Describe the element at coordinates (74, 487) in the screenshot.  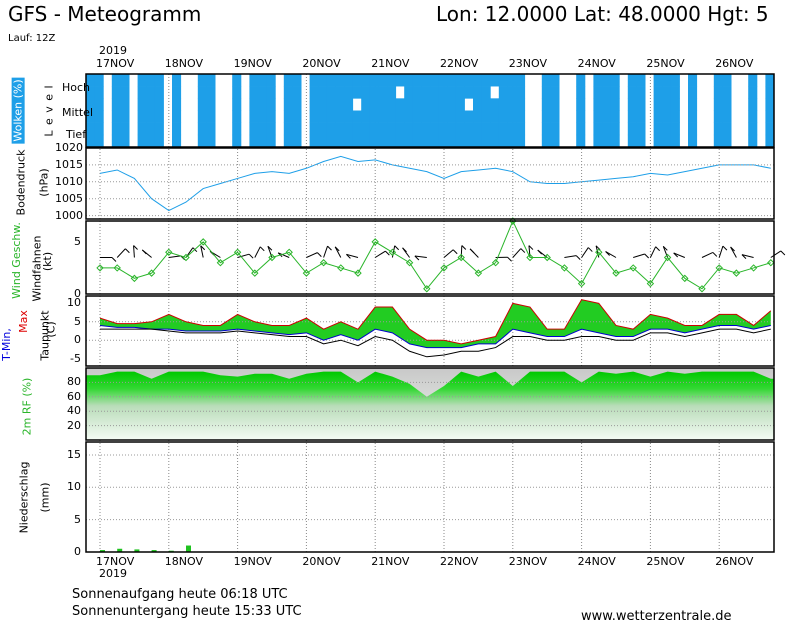
I see `precip-tick: 10` at that location.